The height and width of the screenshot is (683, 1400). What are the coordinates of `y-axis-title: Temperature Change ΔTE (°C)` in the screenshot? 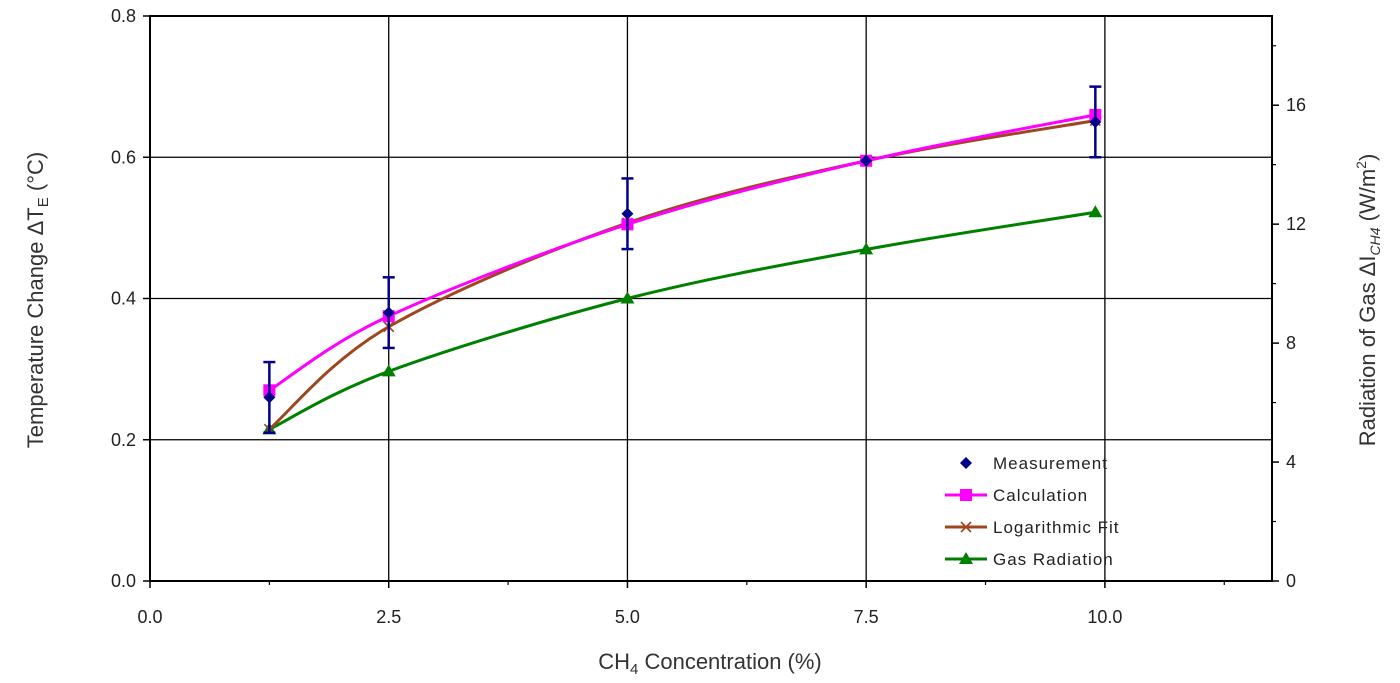 It's located at (37, 300).